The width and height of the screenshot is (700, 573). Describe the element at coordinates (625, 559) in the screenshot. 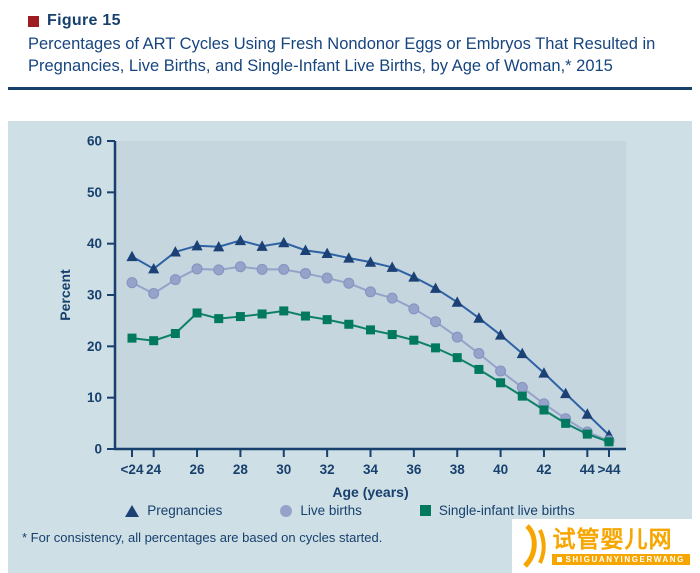

I see `watermark-subtext: SHIGUANYINGERWANG` at that location.